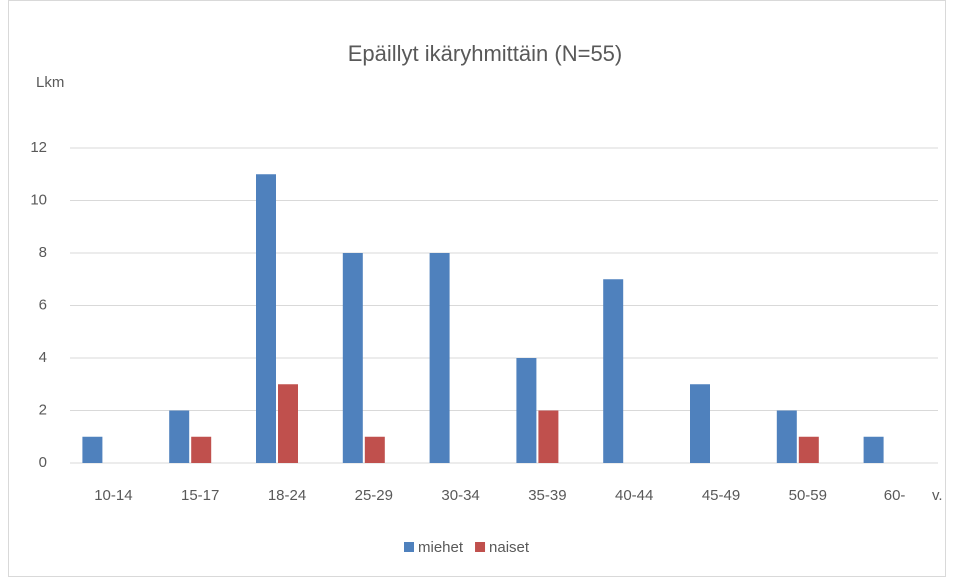 This screenshot has width=954, height=578. Describe the element at coordinates (509, 547) in the screenshot. I see `legend-label: naiset` at that location.